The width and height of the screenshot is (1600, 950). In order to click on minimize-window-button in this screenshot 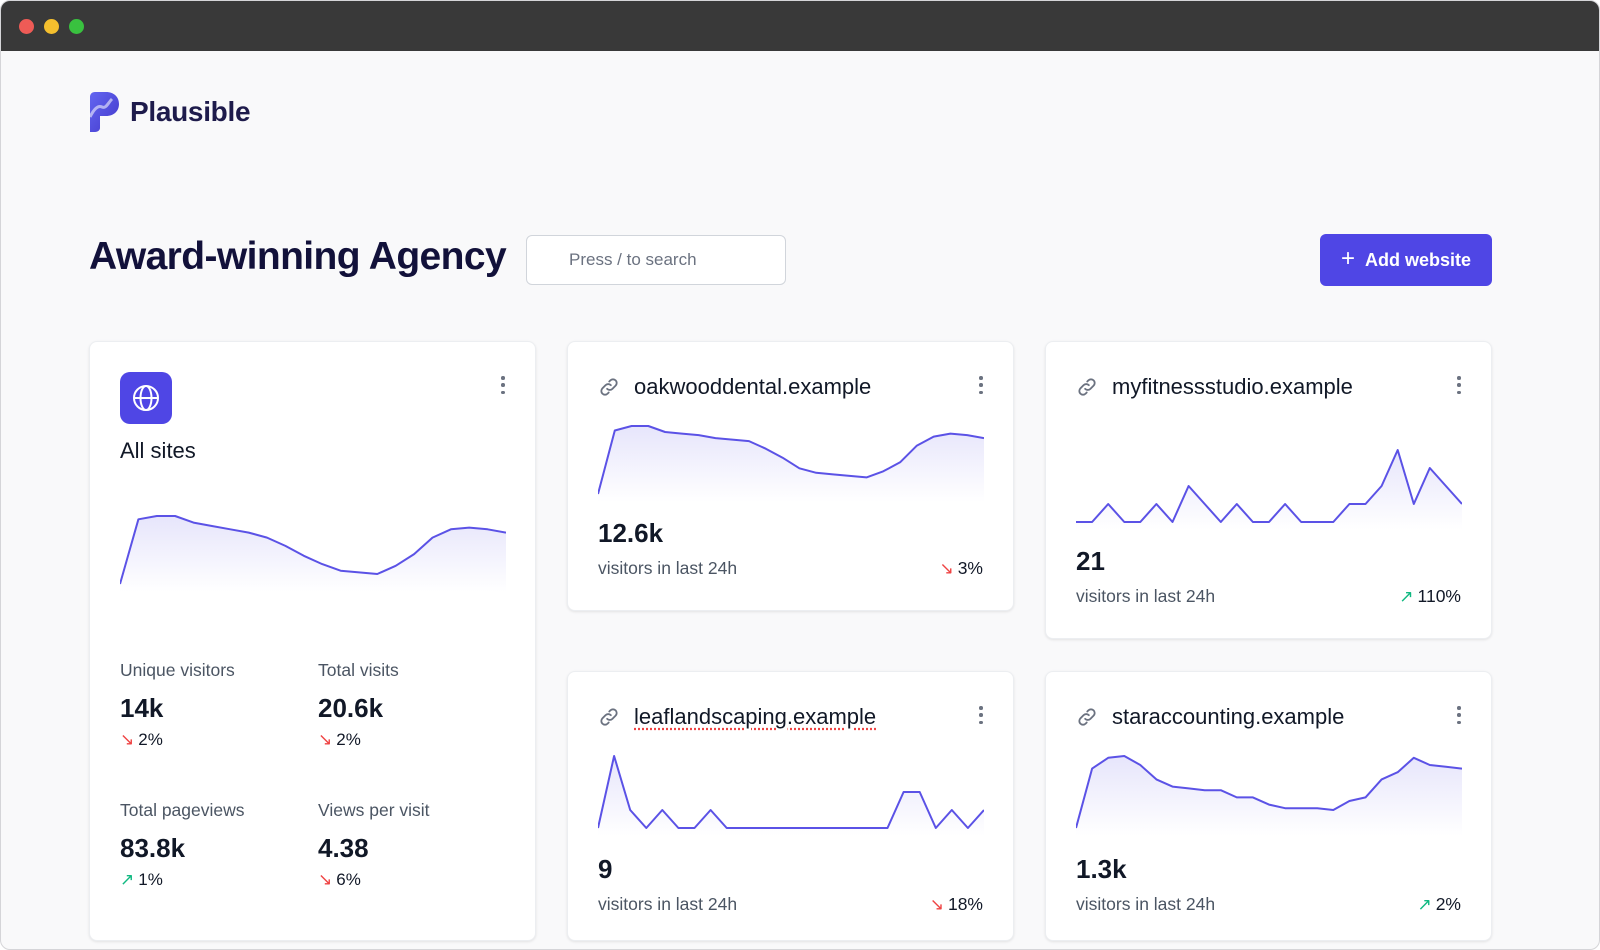, I will do `click(51, 26)`.